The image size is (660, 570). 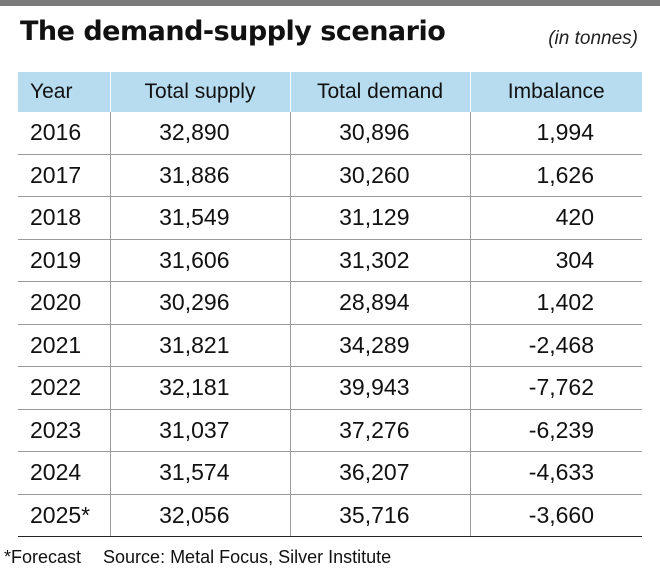 I want to click on table-row: 2018 31,549 31,129 420, so click(x=330, y=218).